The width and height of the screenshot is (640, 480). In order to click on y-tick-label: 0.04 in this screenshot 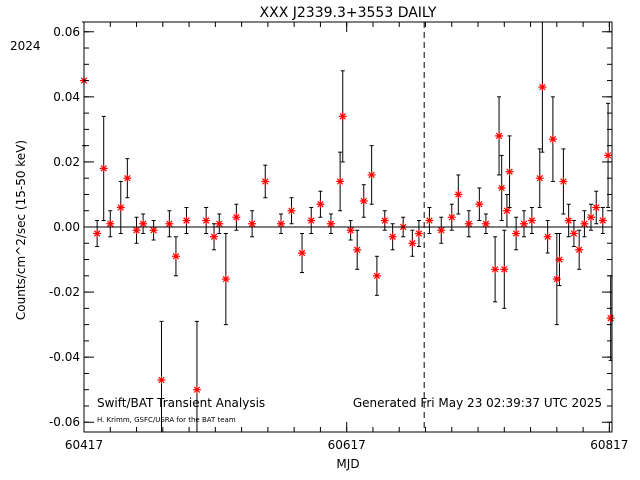, I will do `click(66, 97)`.